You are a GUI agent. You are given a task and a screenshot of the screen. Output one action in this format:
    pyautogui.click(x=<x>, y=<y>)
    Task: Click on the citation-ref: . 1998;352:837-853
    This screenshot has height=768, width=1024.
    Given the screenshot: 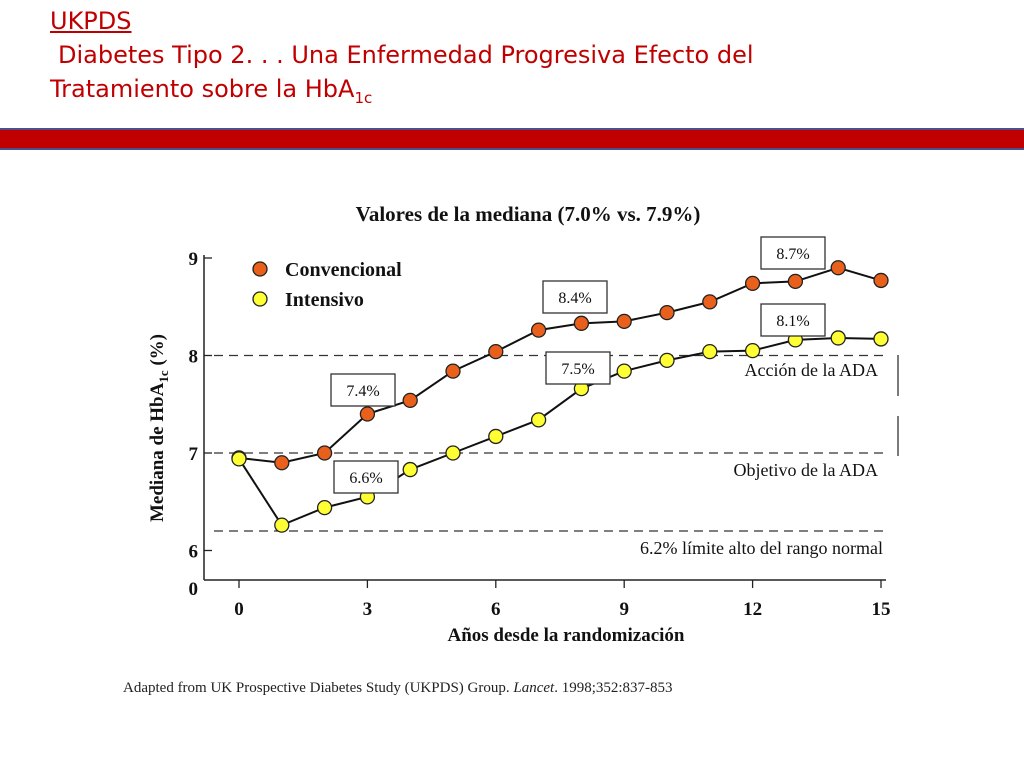 What is the action you would take?
    pyautogui.click(x=613, y=688)
    